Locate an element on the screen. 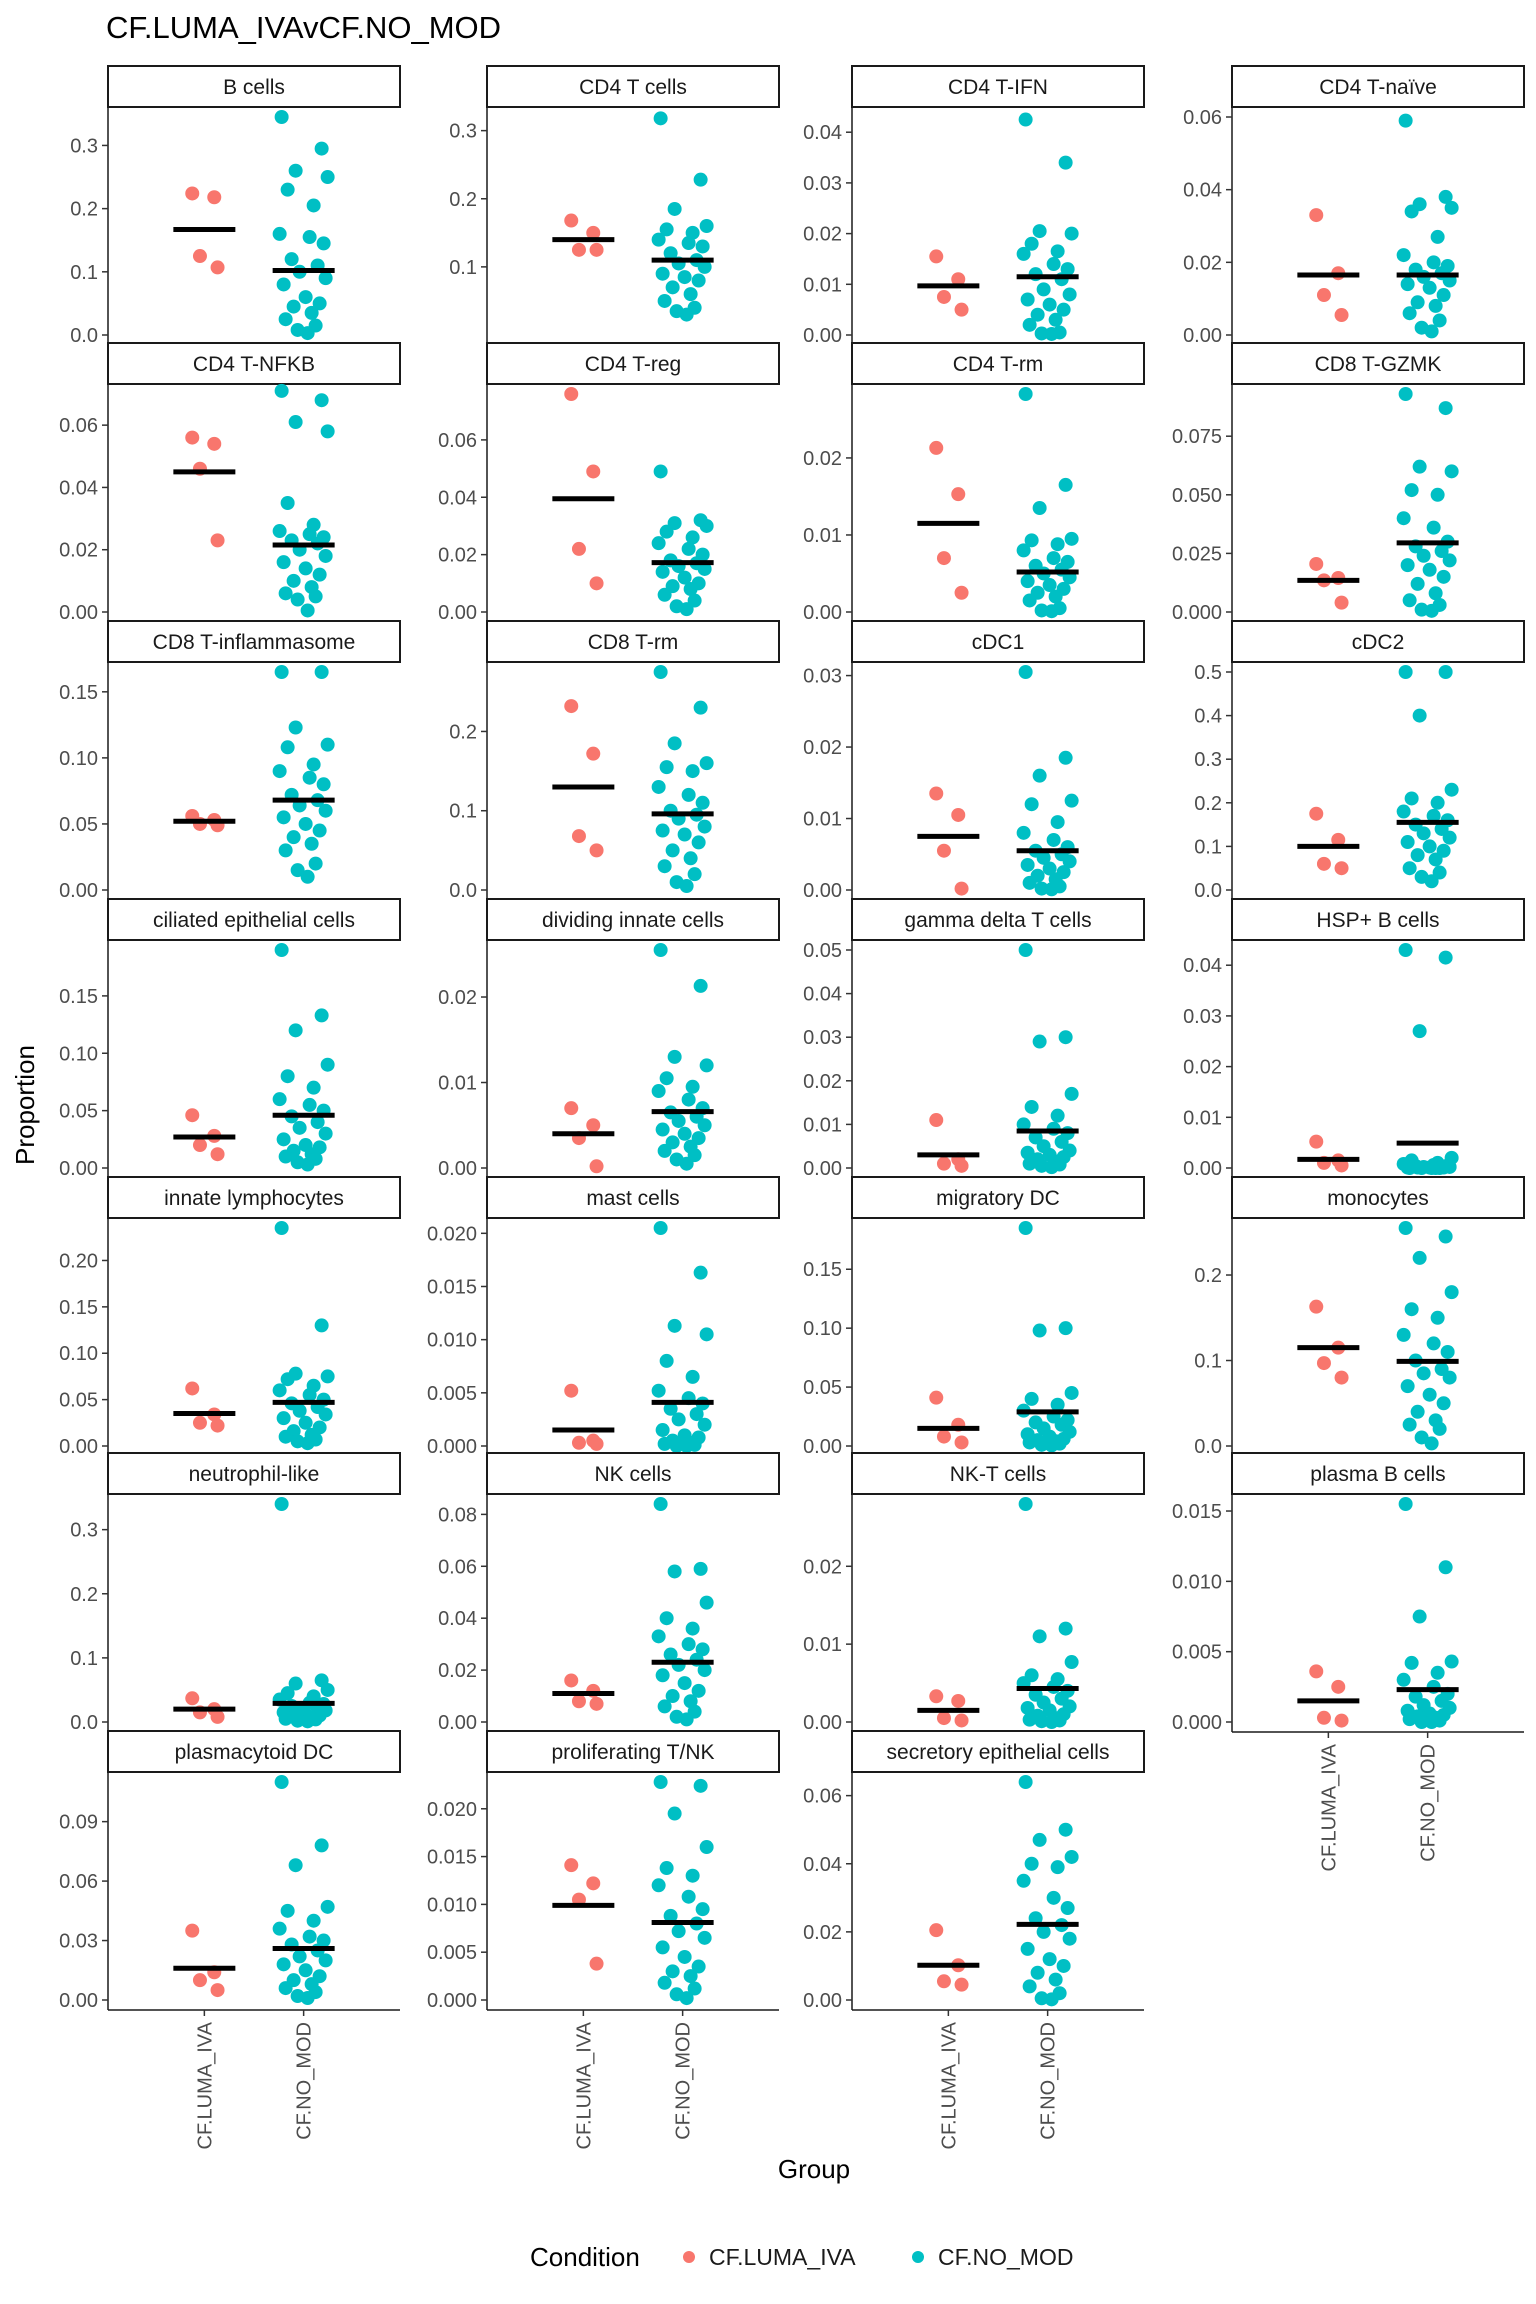 The height and width of the screenshot is (2304, 1536). panel-strip-label: proliferating T/NK is located at coordinates (632, 1752).